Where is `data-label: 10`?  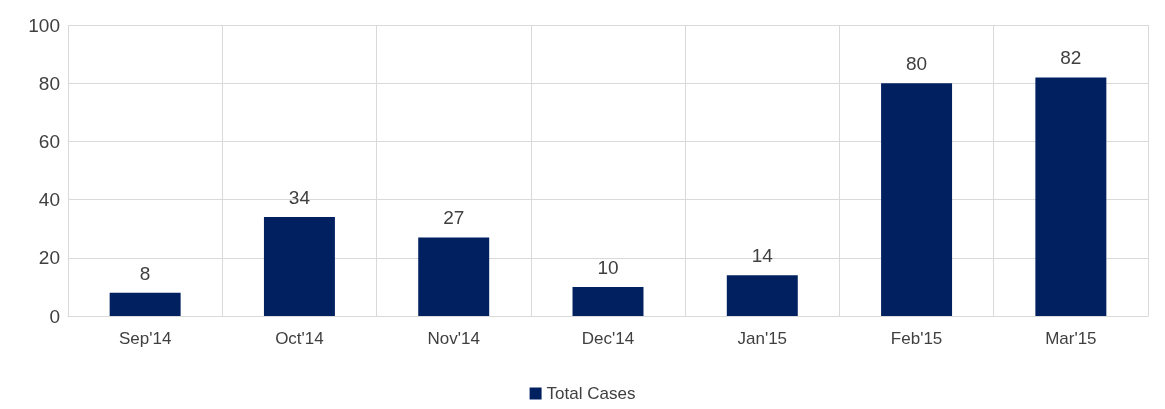 data-label: 10 is located at coordinates (608, 267).